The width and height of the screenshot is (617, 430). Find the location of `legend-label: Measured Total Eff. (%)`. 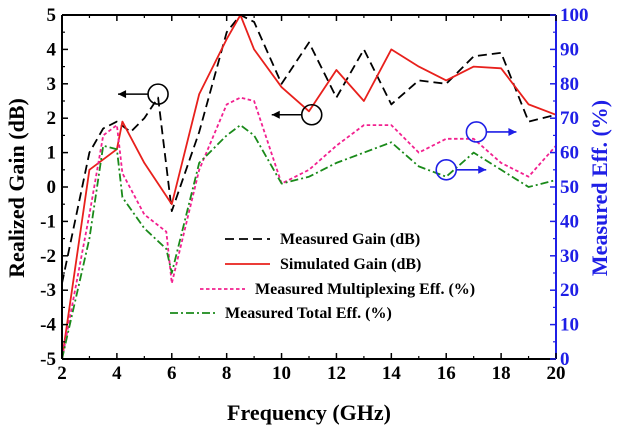

legend-label: Measured Total Eff. (%) is located at coordinates (308, 313).